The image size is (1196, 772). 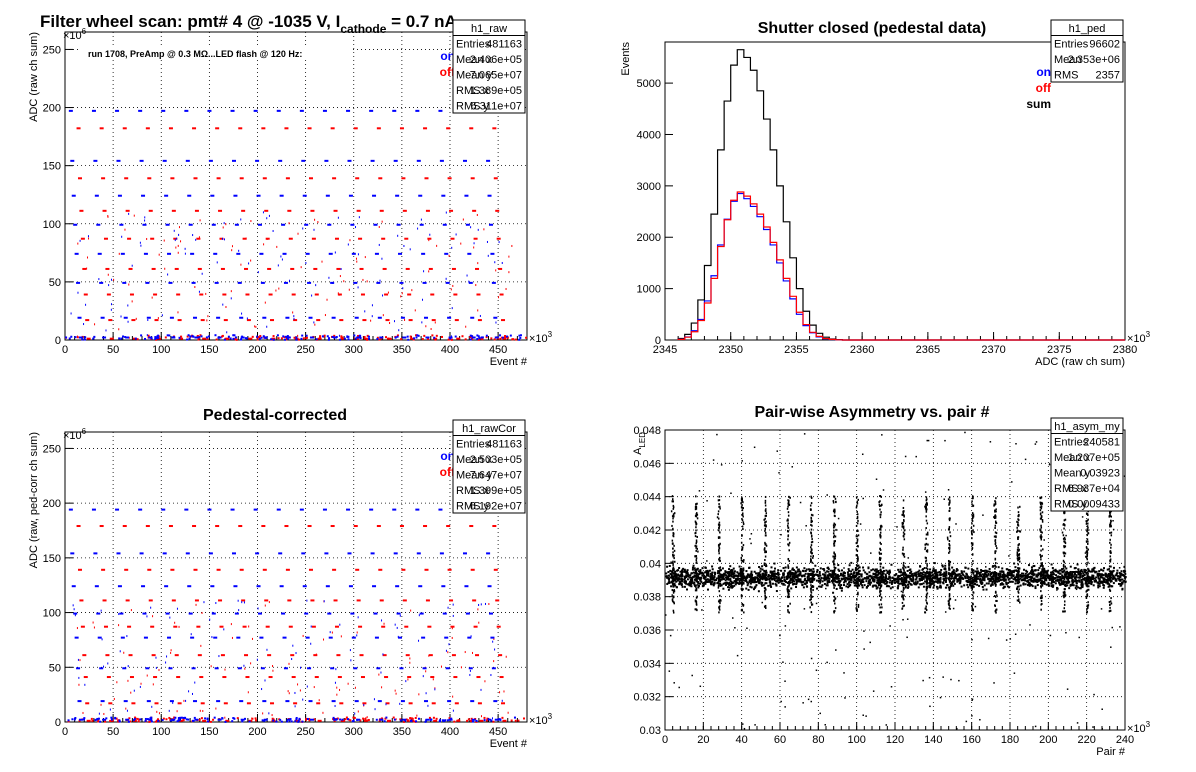 I want to click on x-tick-label: 50, so click(x=113, y=350).